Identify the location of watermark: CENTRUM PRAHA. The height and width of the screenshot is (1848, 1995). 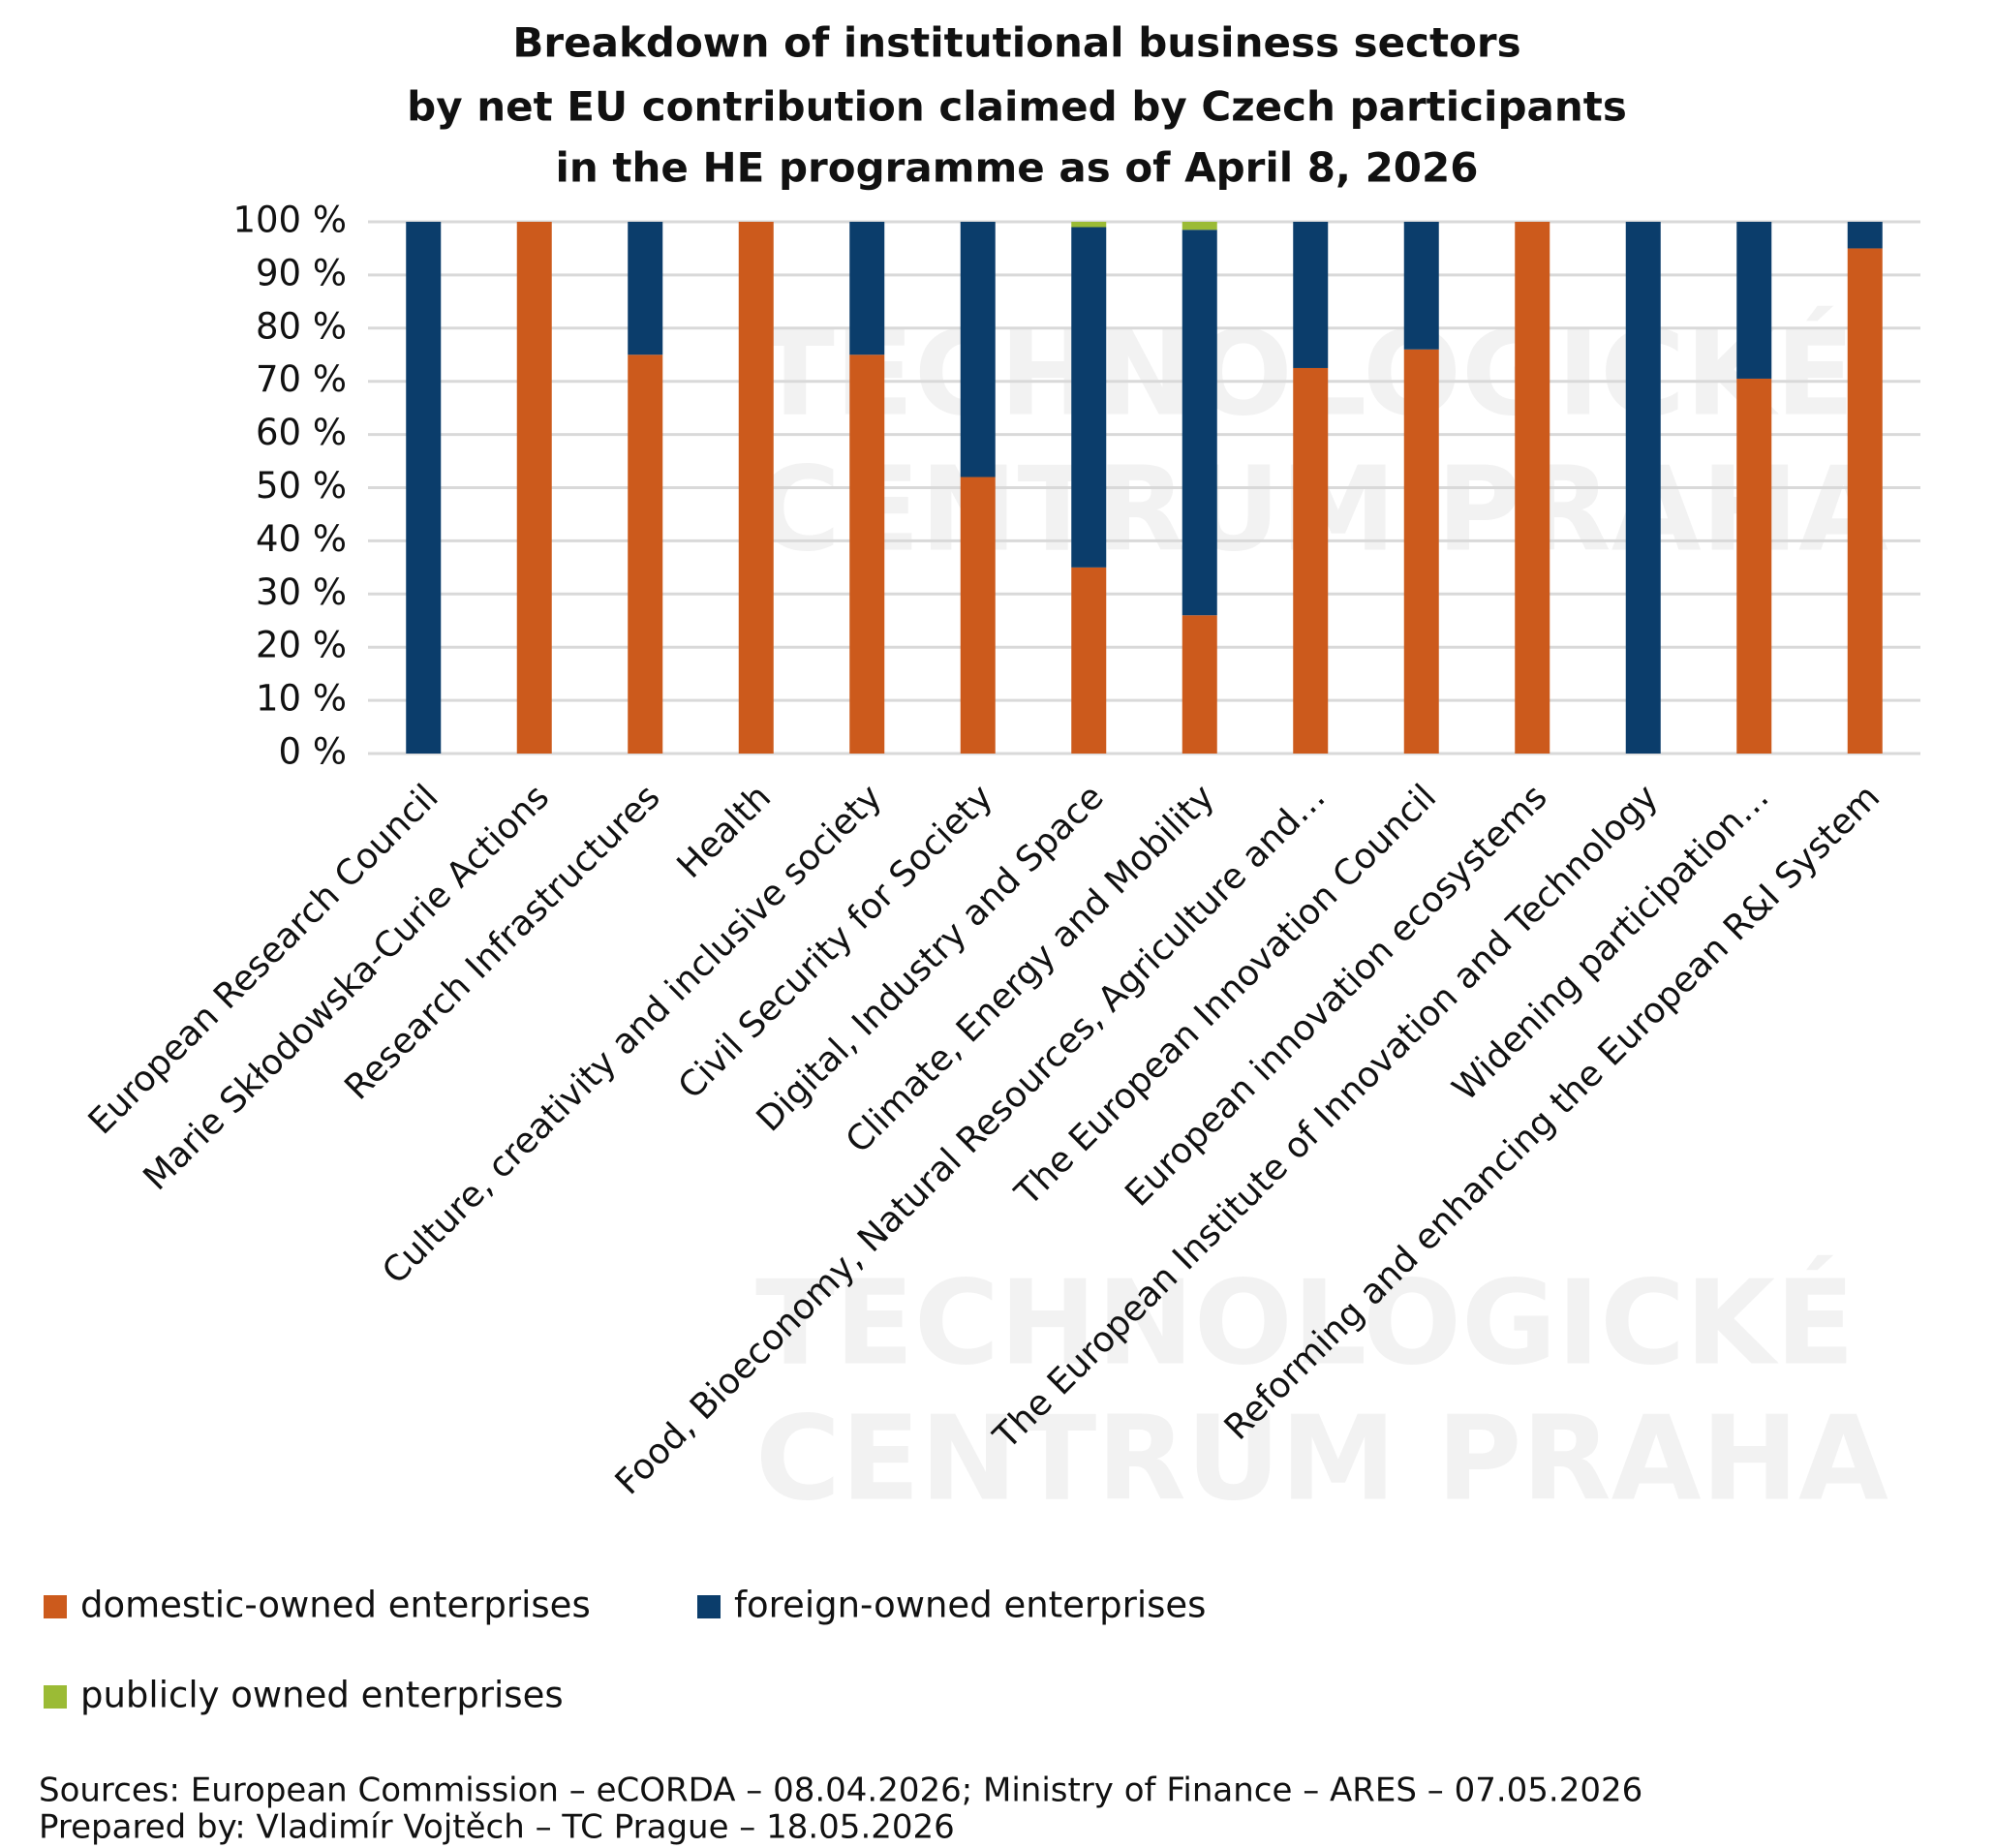
(1321, 1460).